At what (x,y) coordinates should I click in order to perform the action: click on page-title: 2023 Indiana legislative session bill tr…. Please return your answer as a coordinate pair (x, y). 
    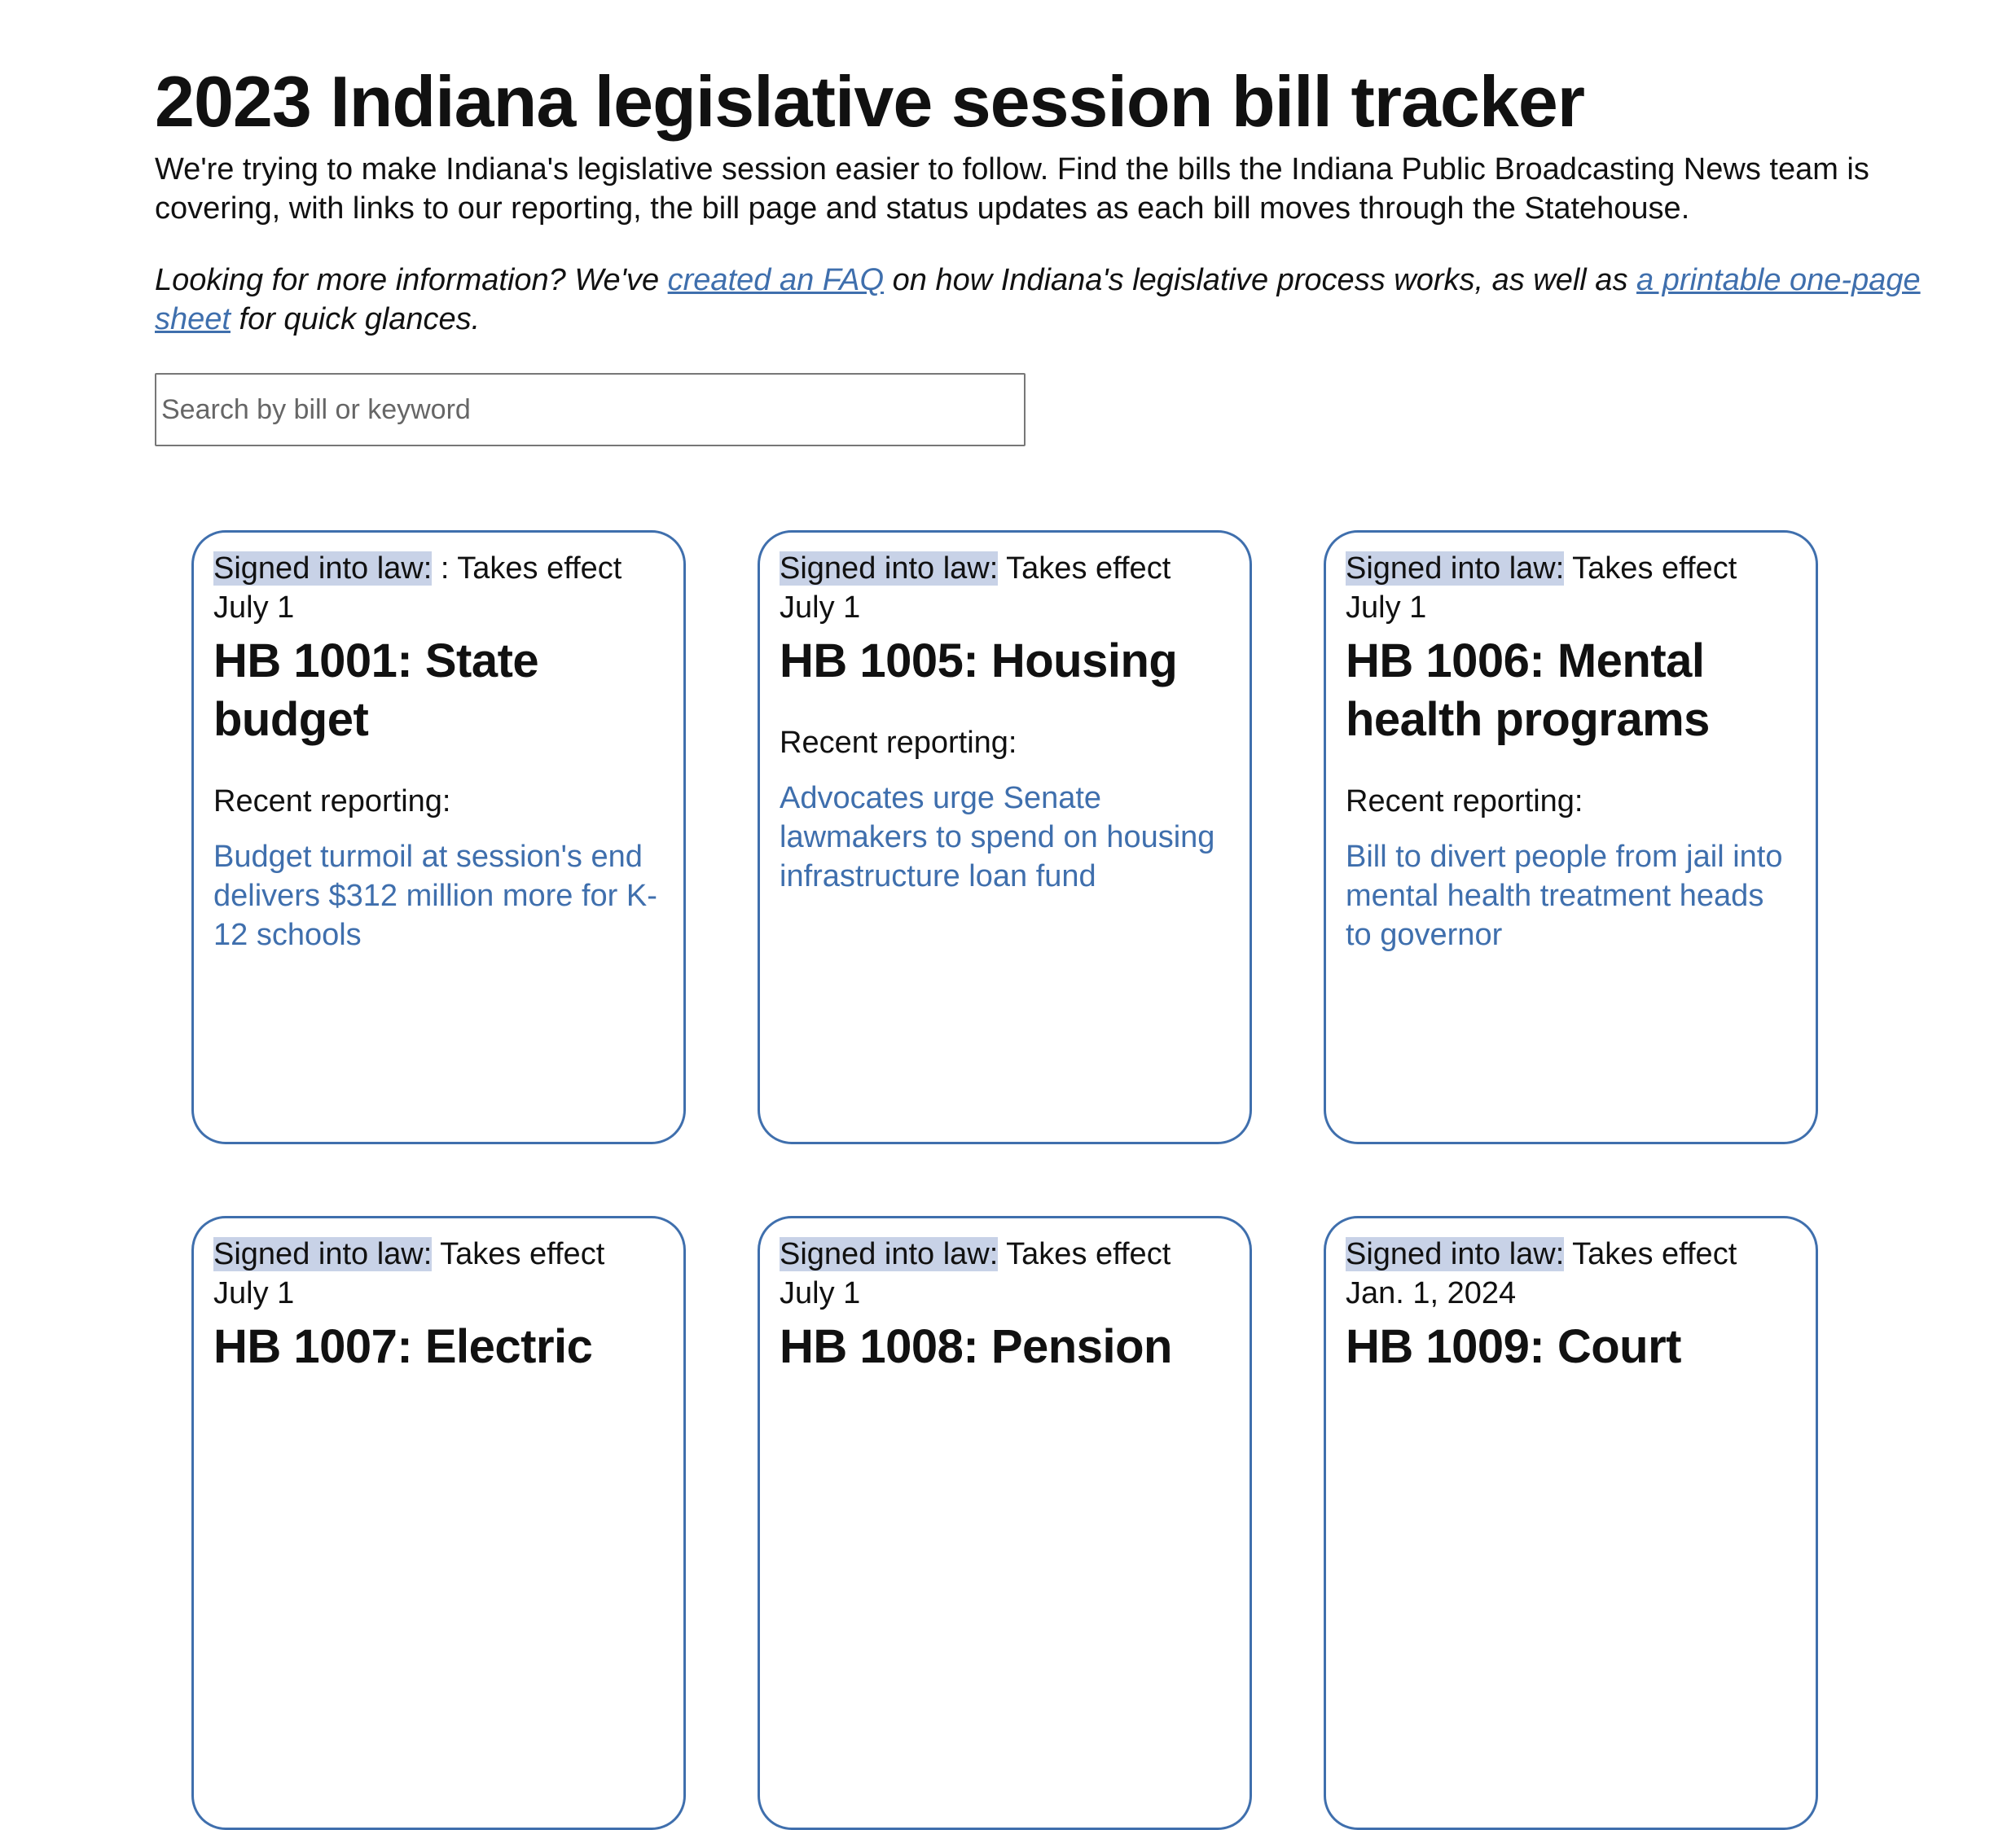
    Looking at the image, I should click on (870, 102).